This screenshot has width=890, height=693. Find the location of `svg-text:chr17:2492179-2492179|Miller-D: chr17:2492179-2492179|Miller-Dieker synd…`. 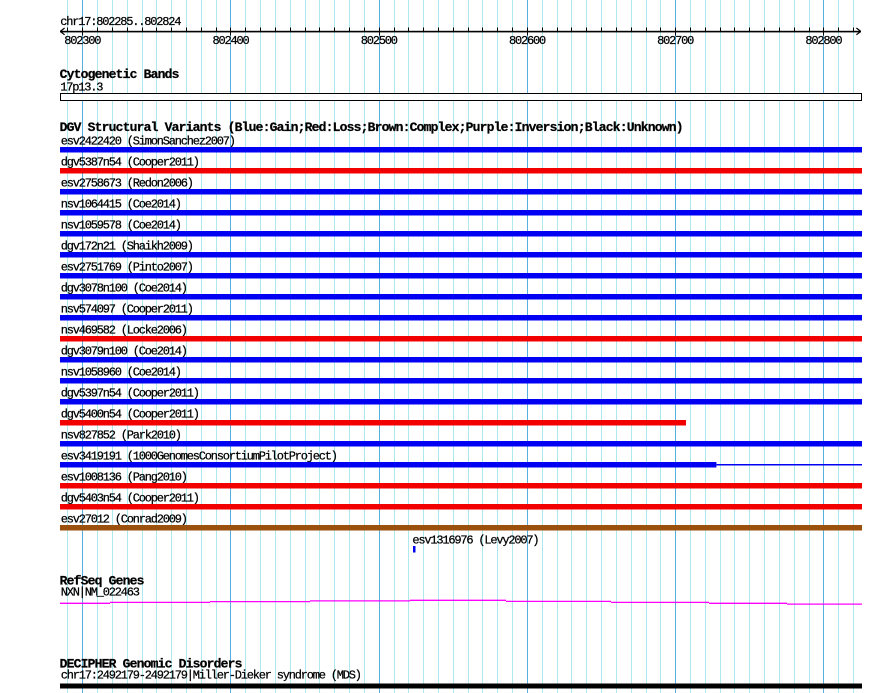

svg-text:chr17:2492179-2492179|Miller-D: chr17:2492179-2492179|Miller-Dieker synd… is located at coordinates (211, 675).